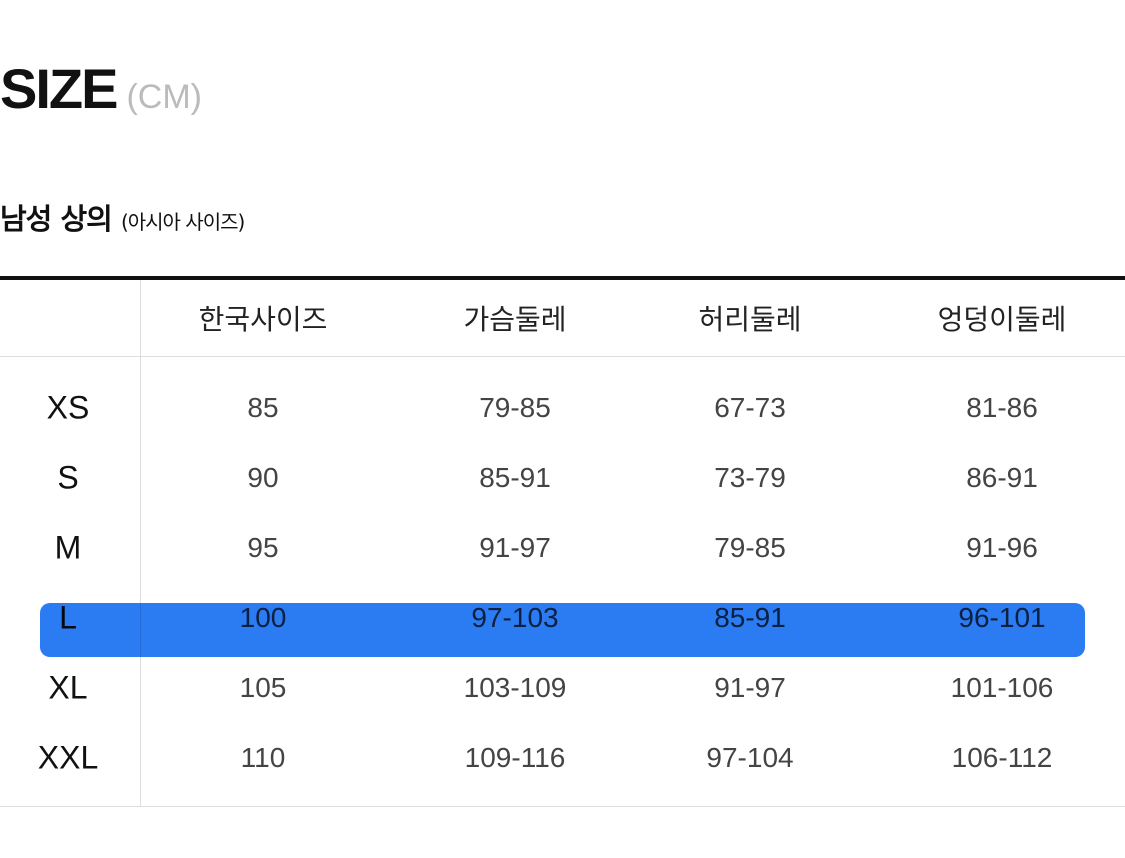  Describe the element at coordinates (562, 630) in the screenshot. I see `row-highlight-marker` at that location.